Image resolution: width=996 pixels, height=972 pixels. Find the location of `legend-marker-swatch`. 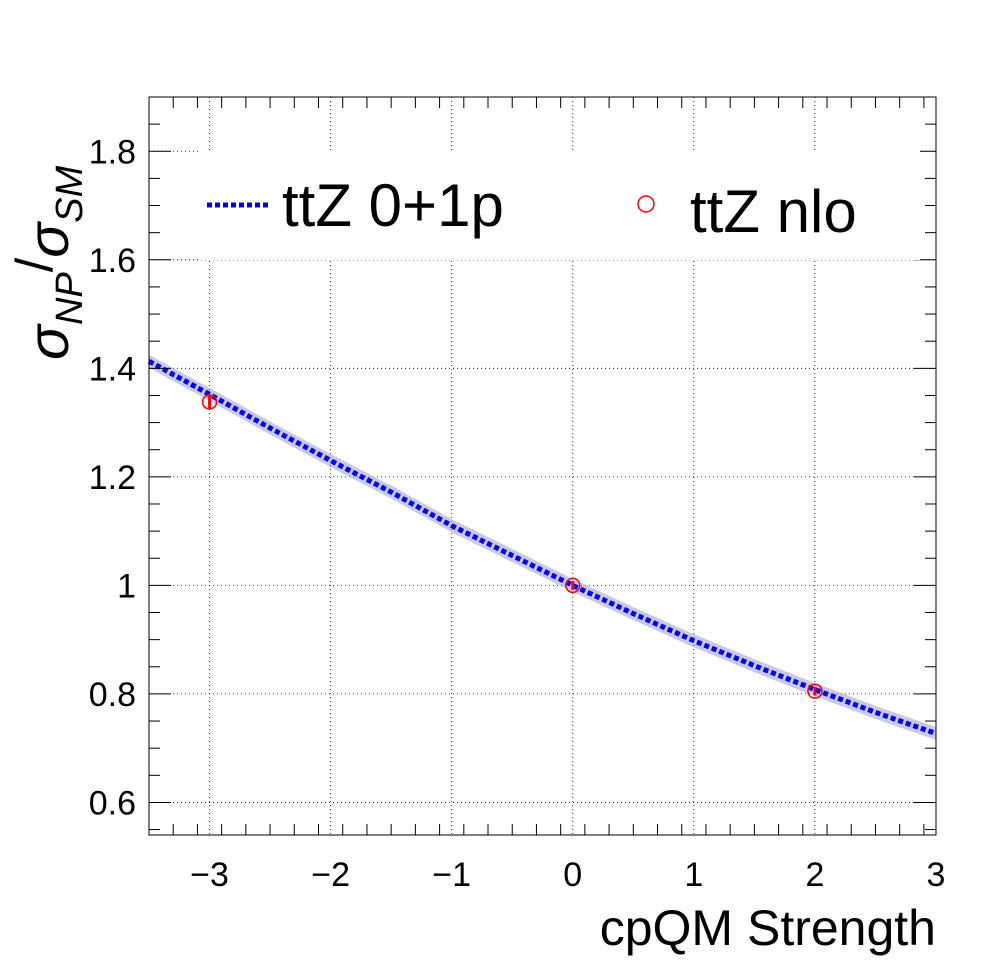

legend-marker-swatch is located at coordinates (646, 204).